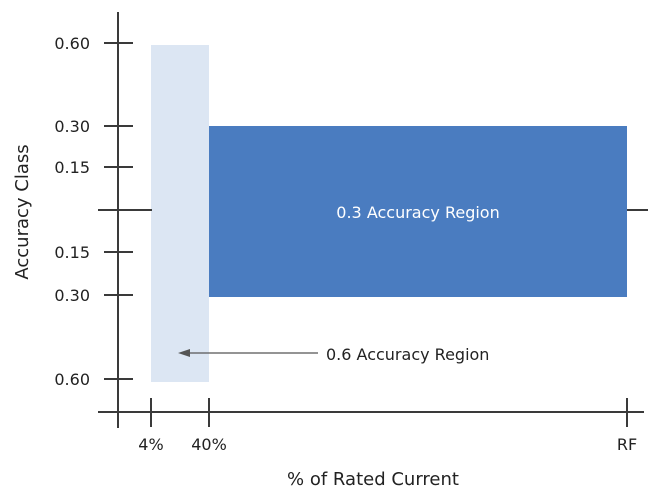  Describe the element at coordinates (209, 444) in the screenshot. I see `x-tick-label-1: 40%` at that location.